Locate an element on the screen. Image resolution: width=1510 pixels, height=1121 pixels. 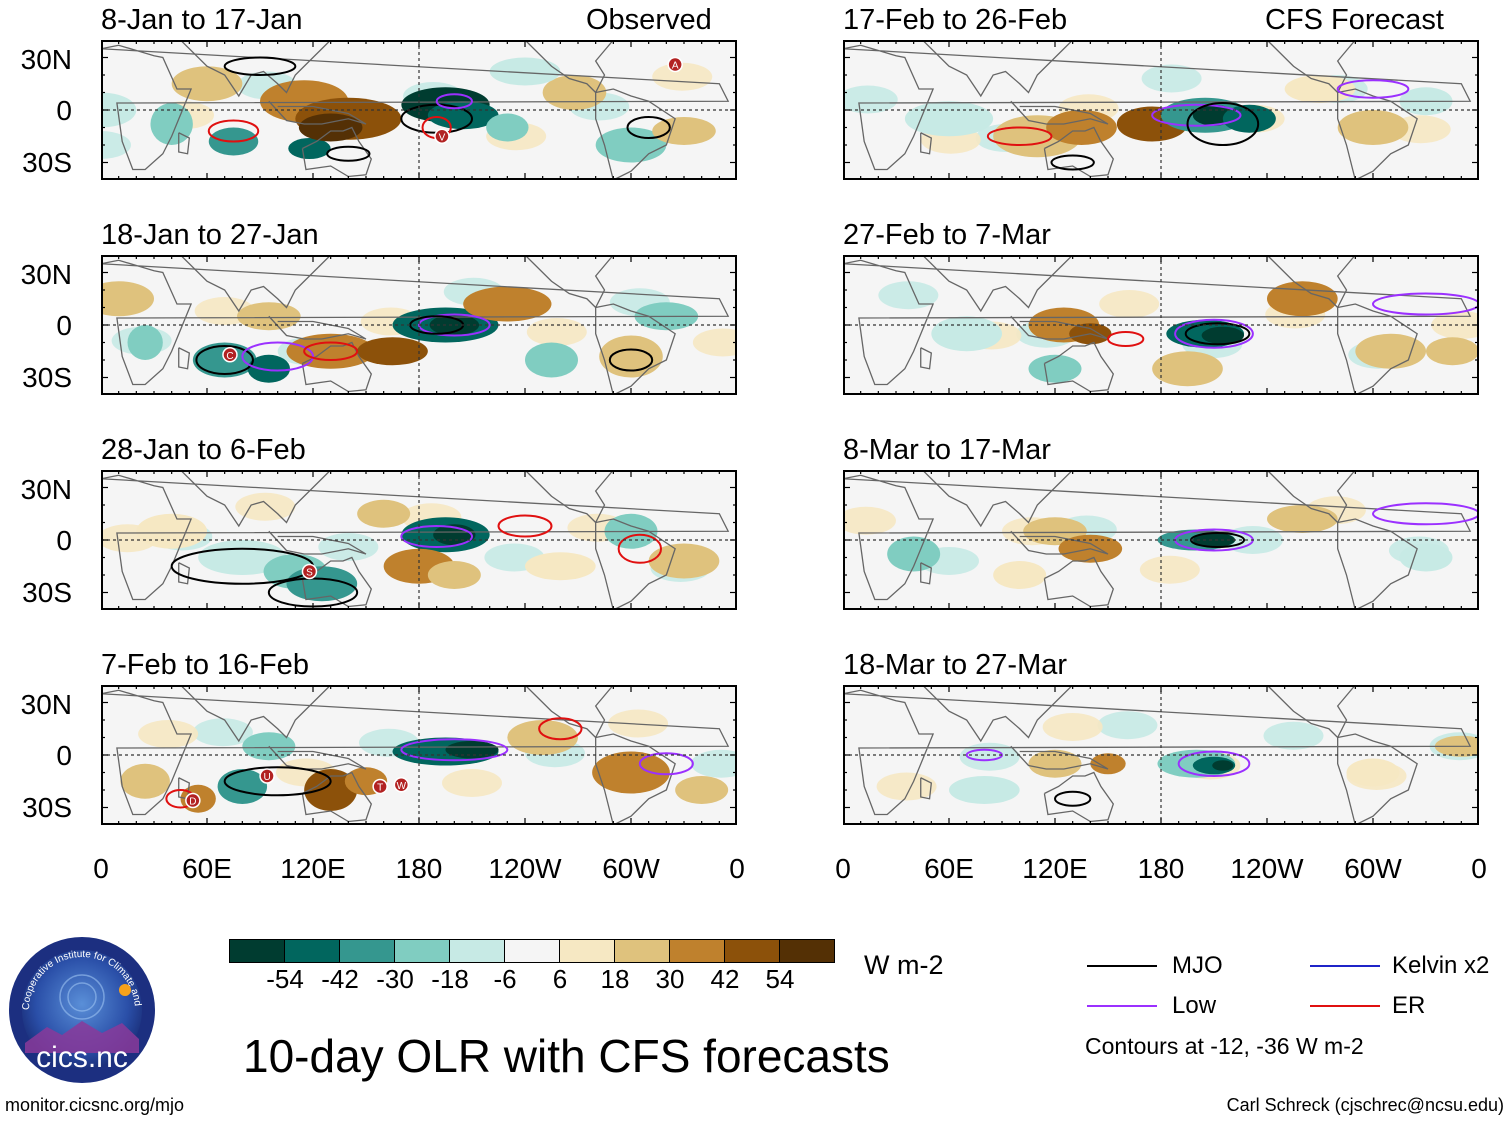
colorbar is located at coordinates (532, 951).